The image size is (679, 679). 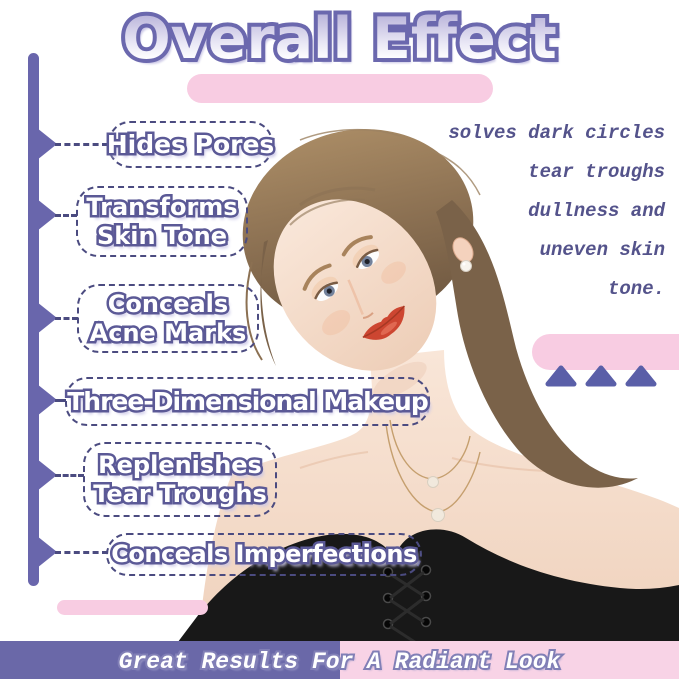 What do you see at coordinates (254, 311) in the screenshot?
I see `hair-wisp` at bounding box center [254, 311].